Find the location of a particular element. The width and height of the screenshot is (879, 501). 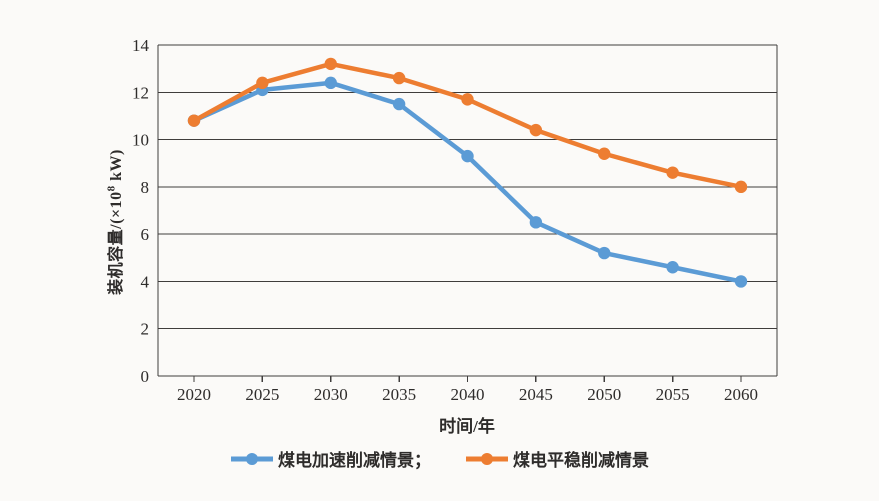

y-axis-title-prefix: 装机容量/(×10 is located at coordinates (116, 243).